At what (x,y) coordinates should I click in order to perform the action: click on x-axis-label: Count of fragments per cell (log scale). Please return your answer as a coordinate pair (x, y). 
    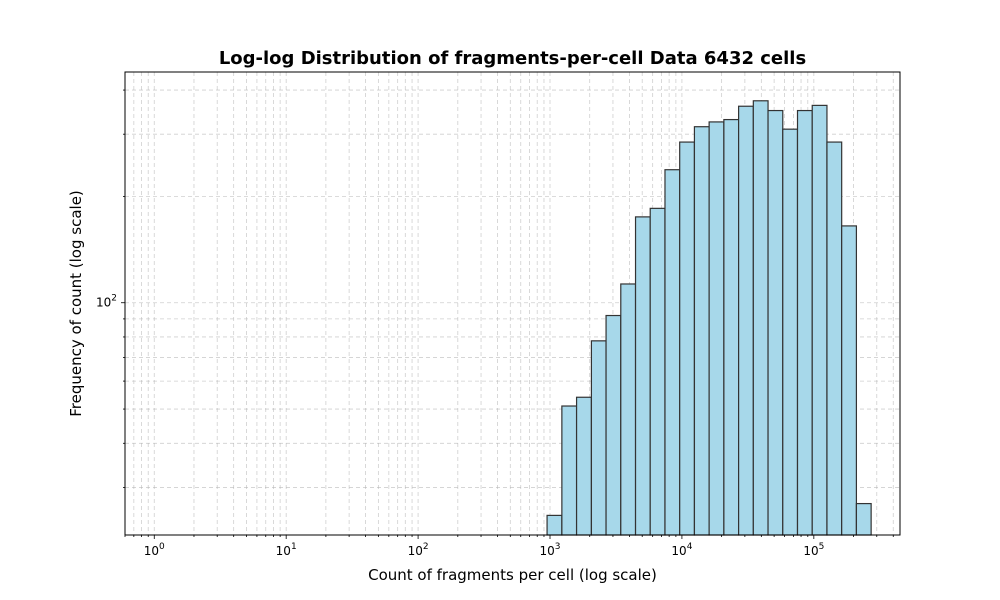
    Looking at the image, I should click on (512, 575).